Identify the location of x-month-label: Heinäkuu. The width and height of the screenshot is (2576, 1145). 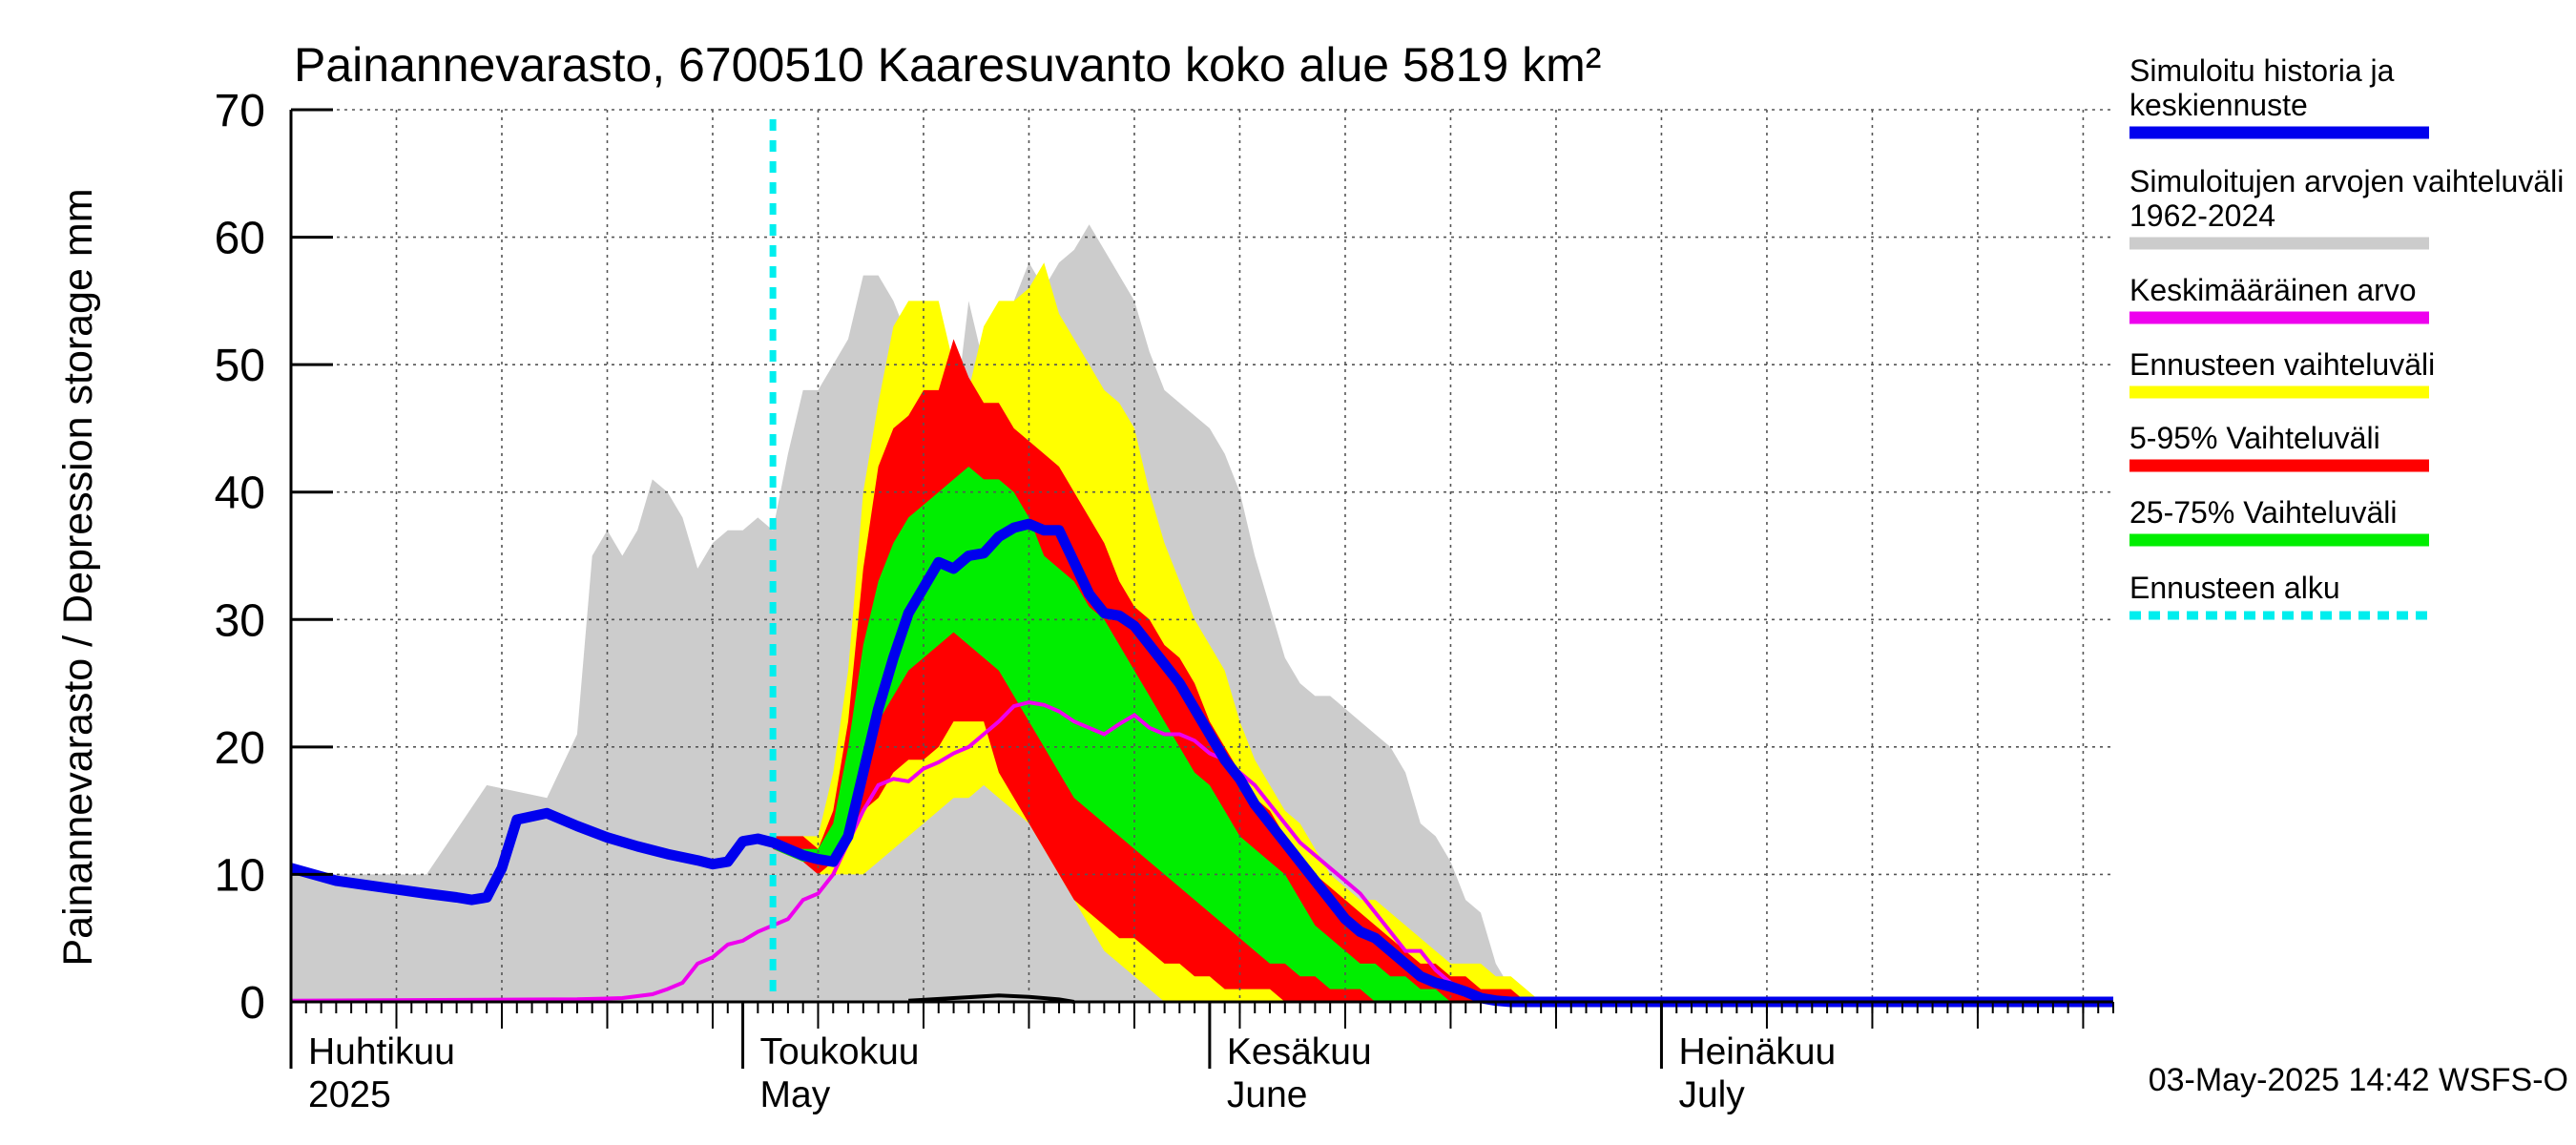
(1757, 1051).